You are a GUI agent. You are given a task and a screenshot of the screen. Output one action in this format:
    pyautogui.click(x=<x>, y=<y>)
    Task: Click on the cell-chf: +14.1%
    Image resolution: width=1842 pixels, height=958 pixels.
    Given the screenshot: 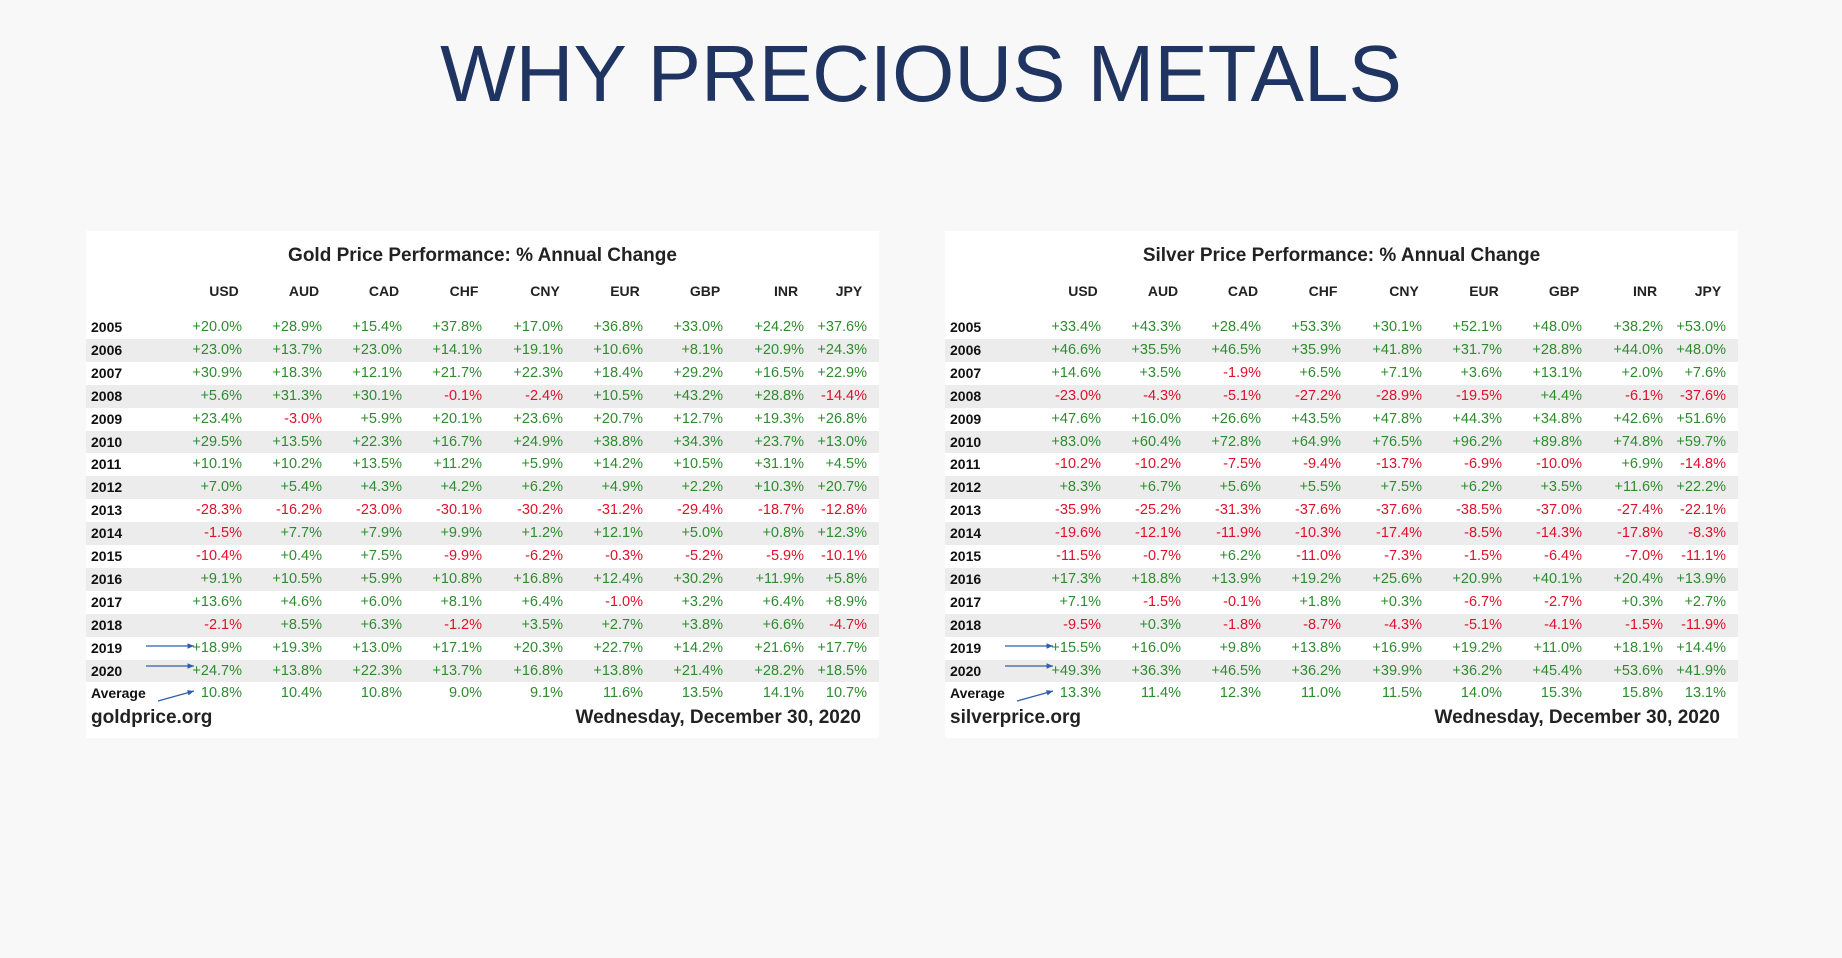 What is the action you would take?
    pyautogui.click(x=457, y=349)
    